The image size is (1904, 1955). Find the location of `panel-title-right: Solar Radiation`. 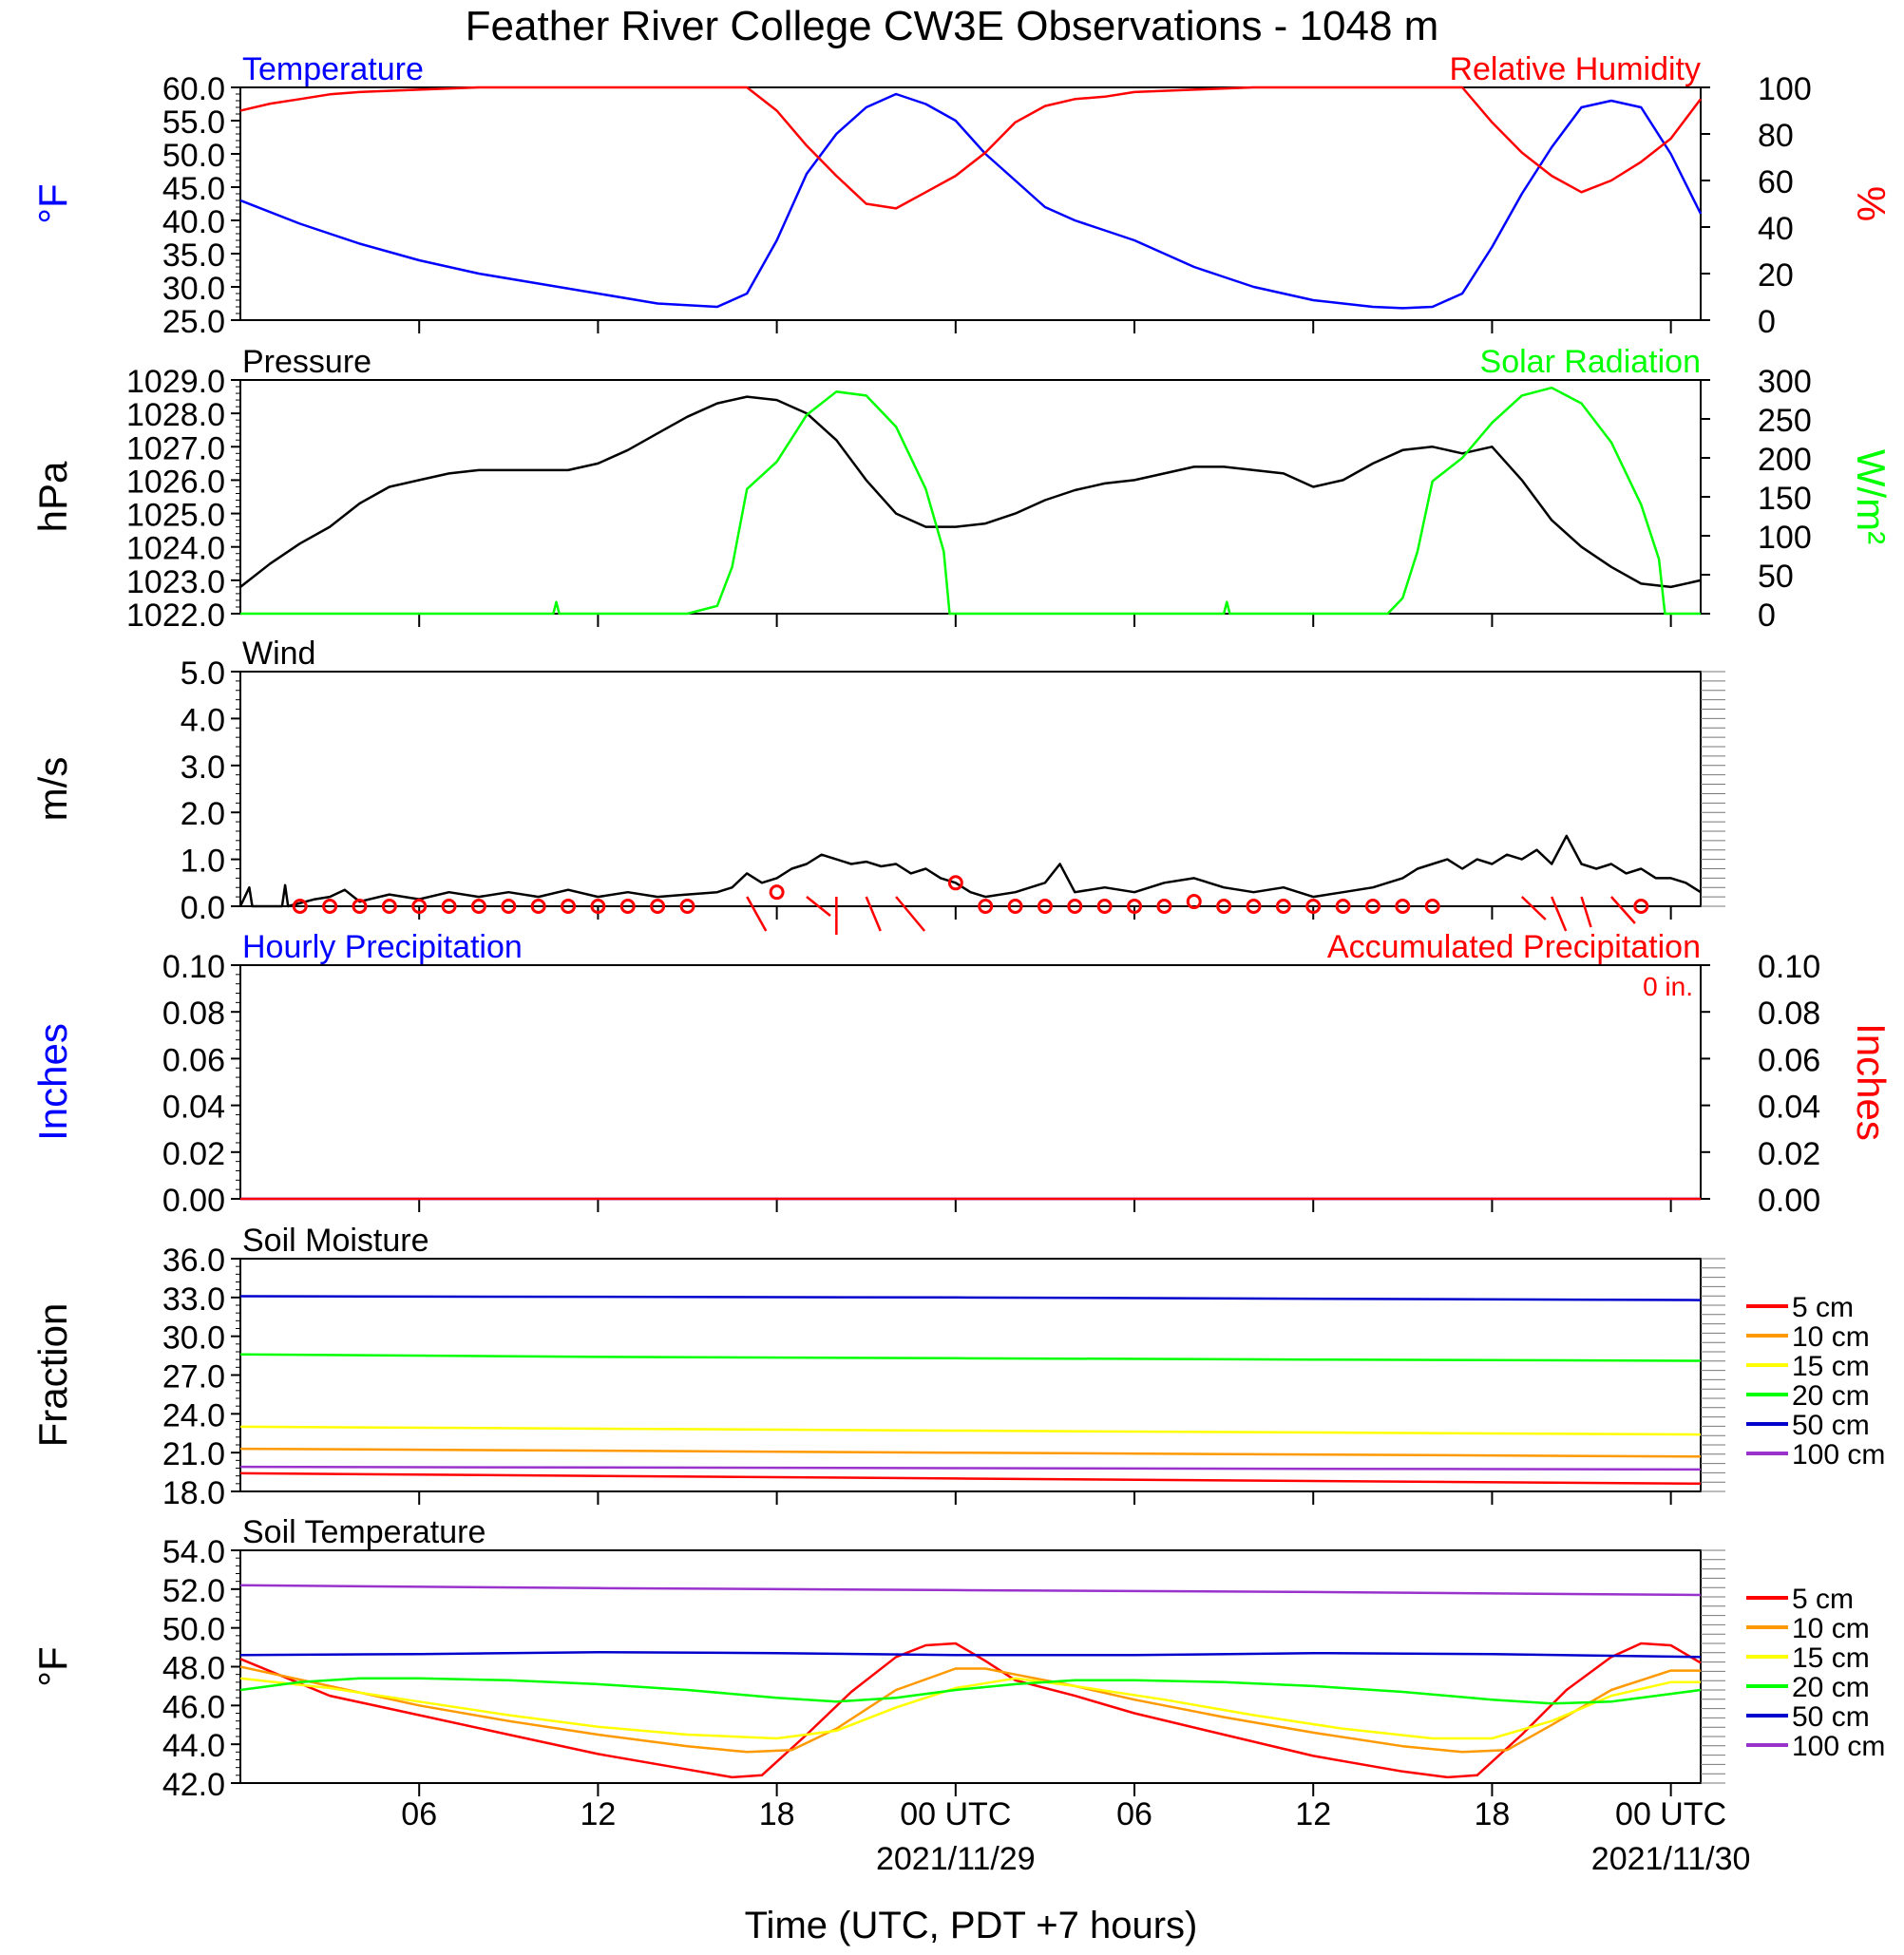

panel-title-right: Solar Radiation is located at coordinates (1590, 362).